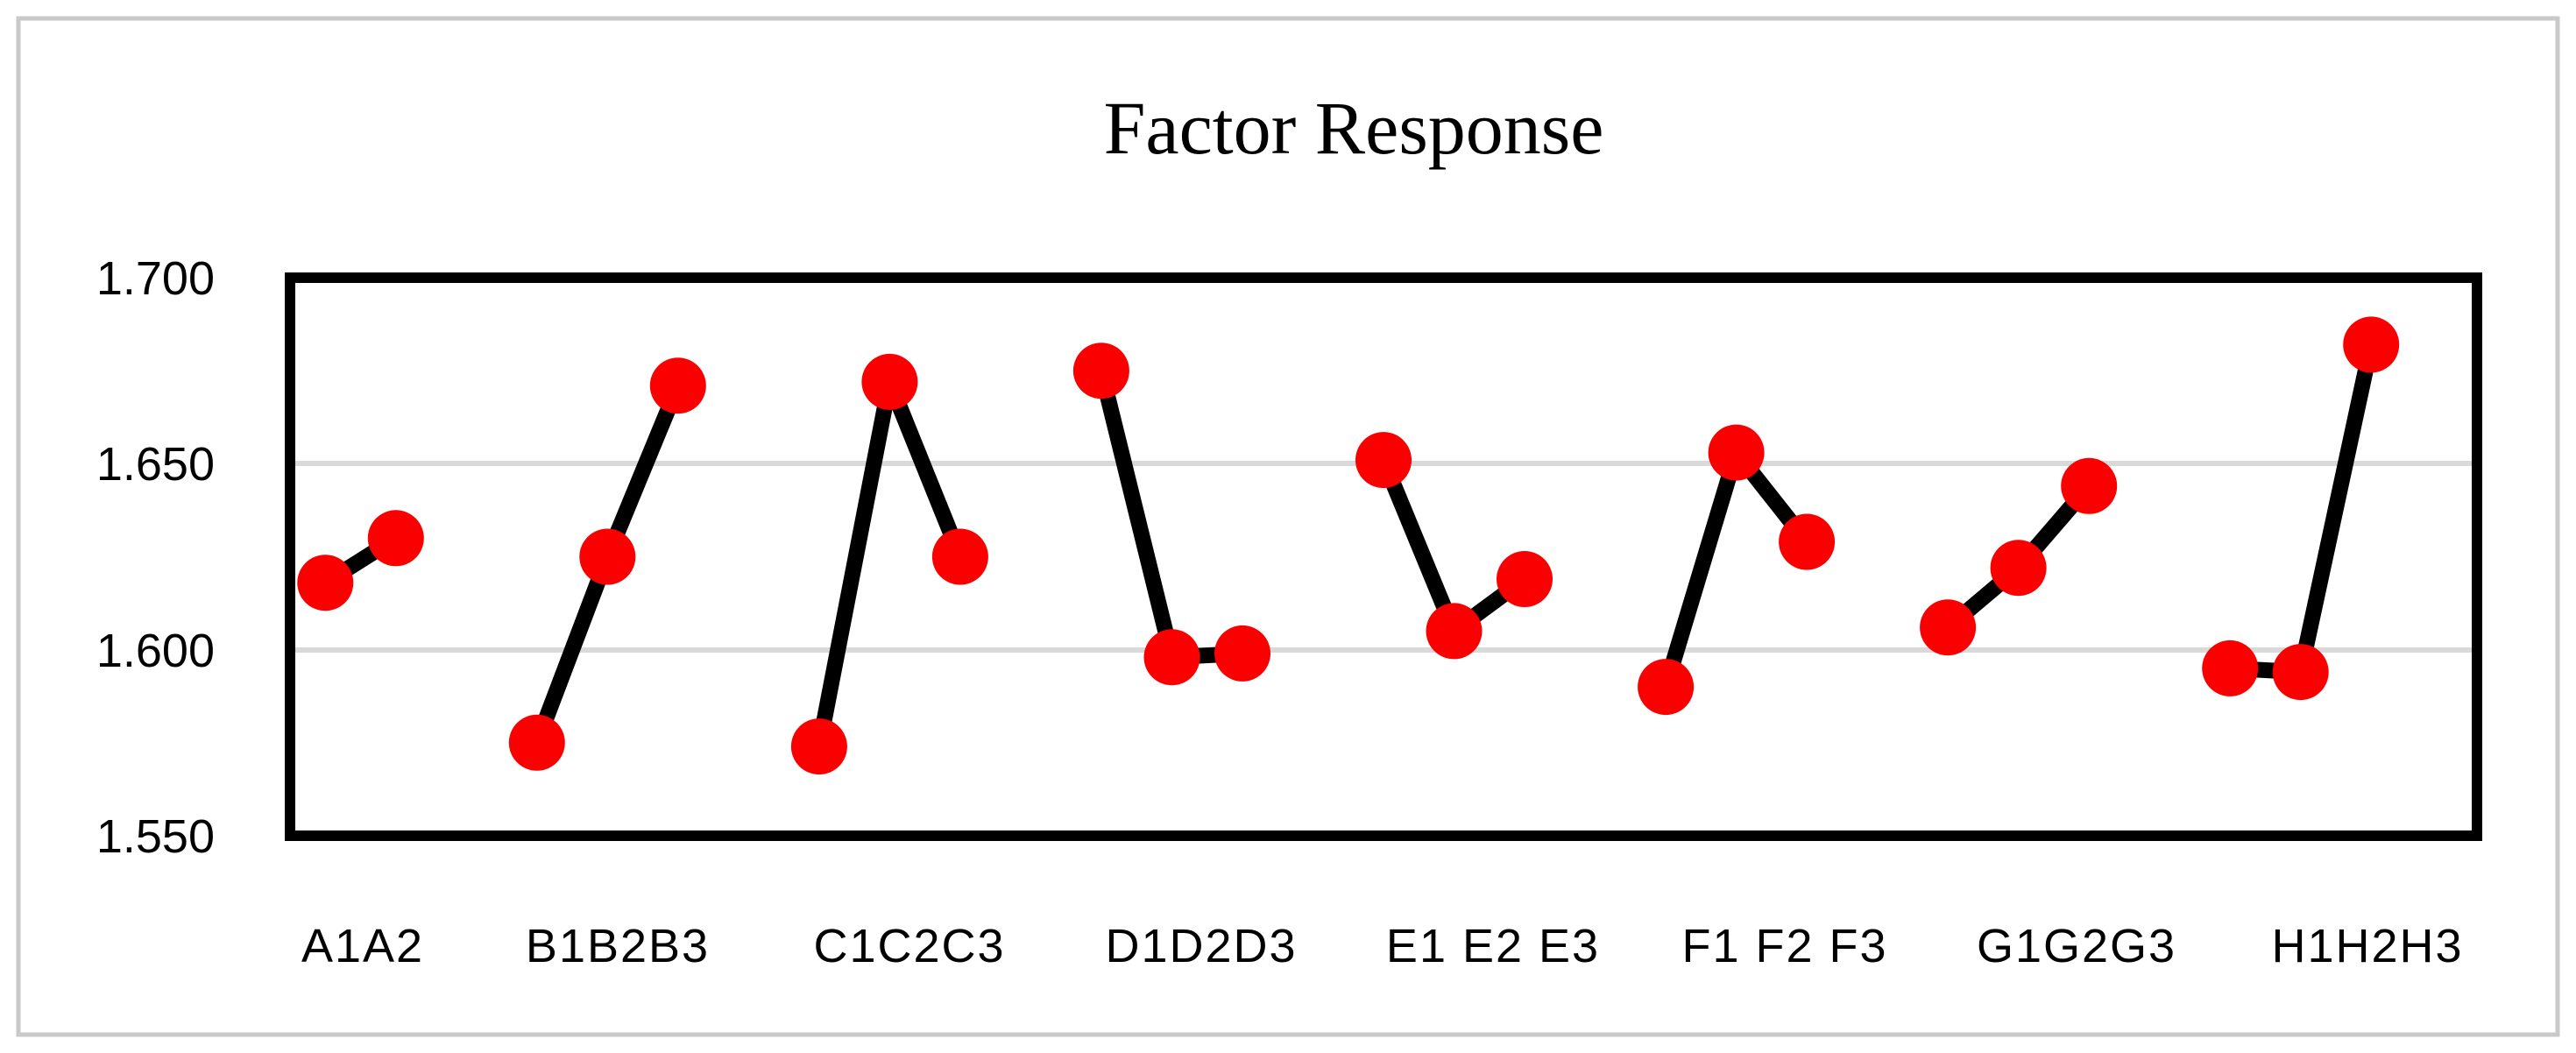  I want to click on x-group-label-b: B1B2B3, so click(618, 946).